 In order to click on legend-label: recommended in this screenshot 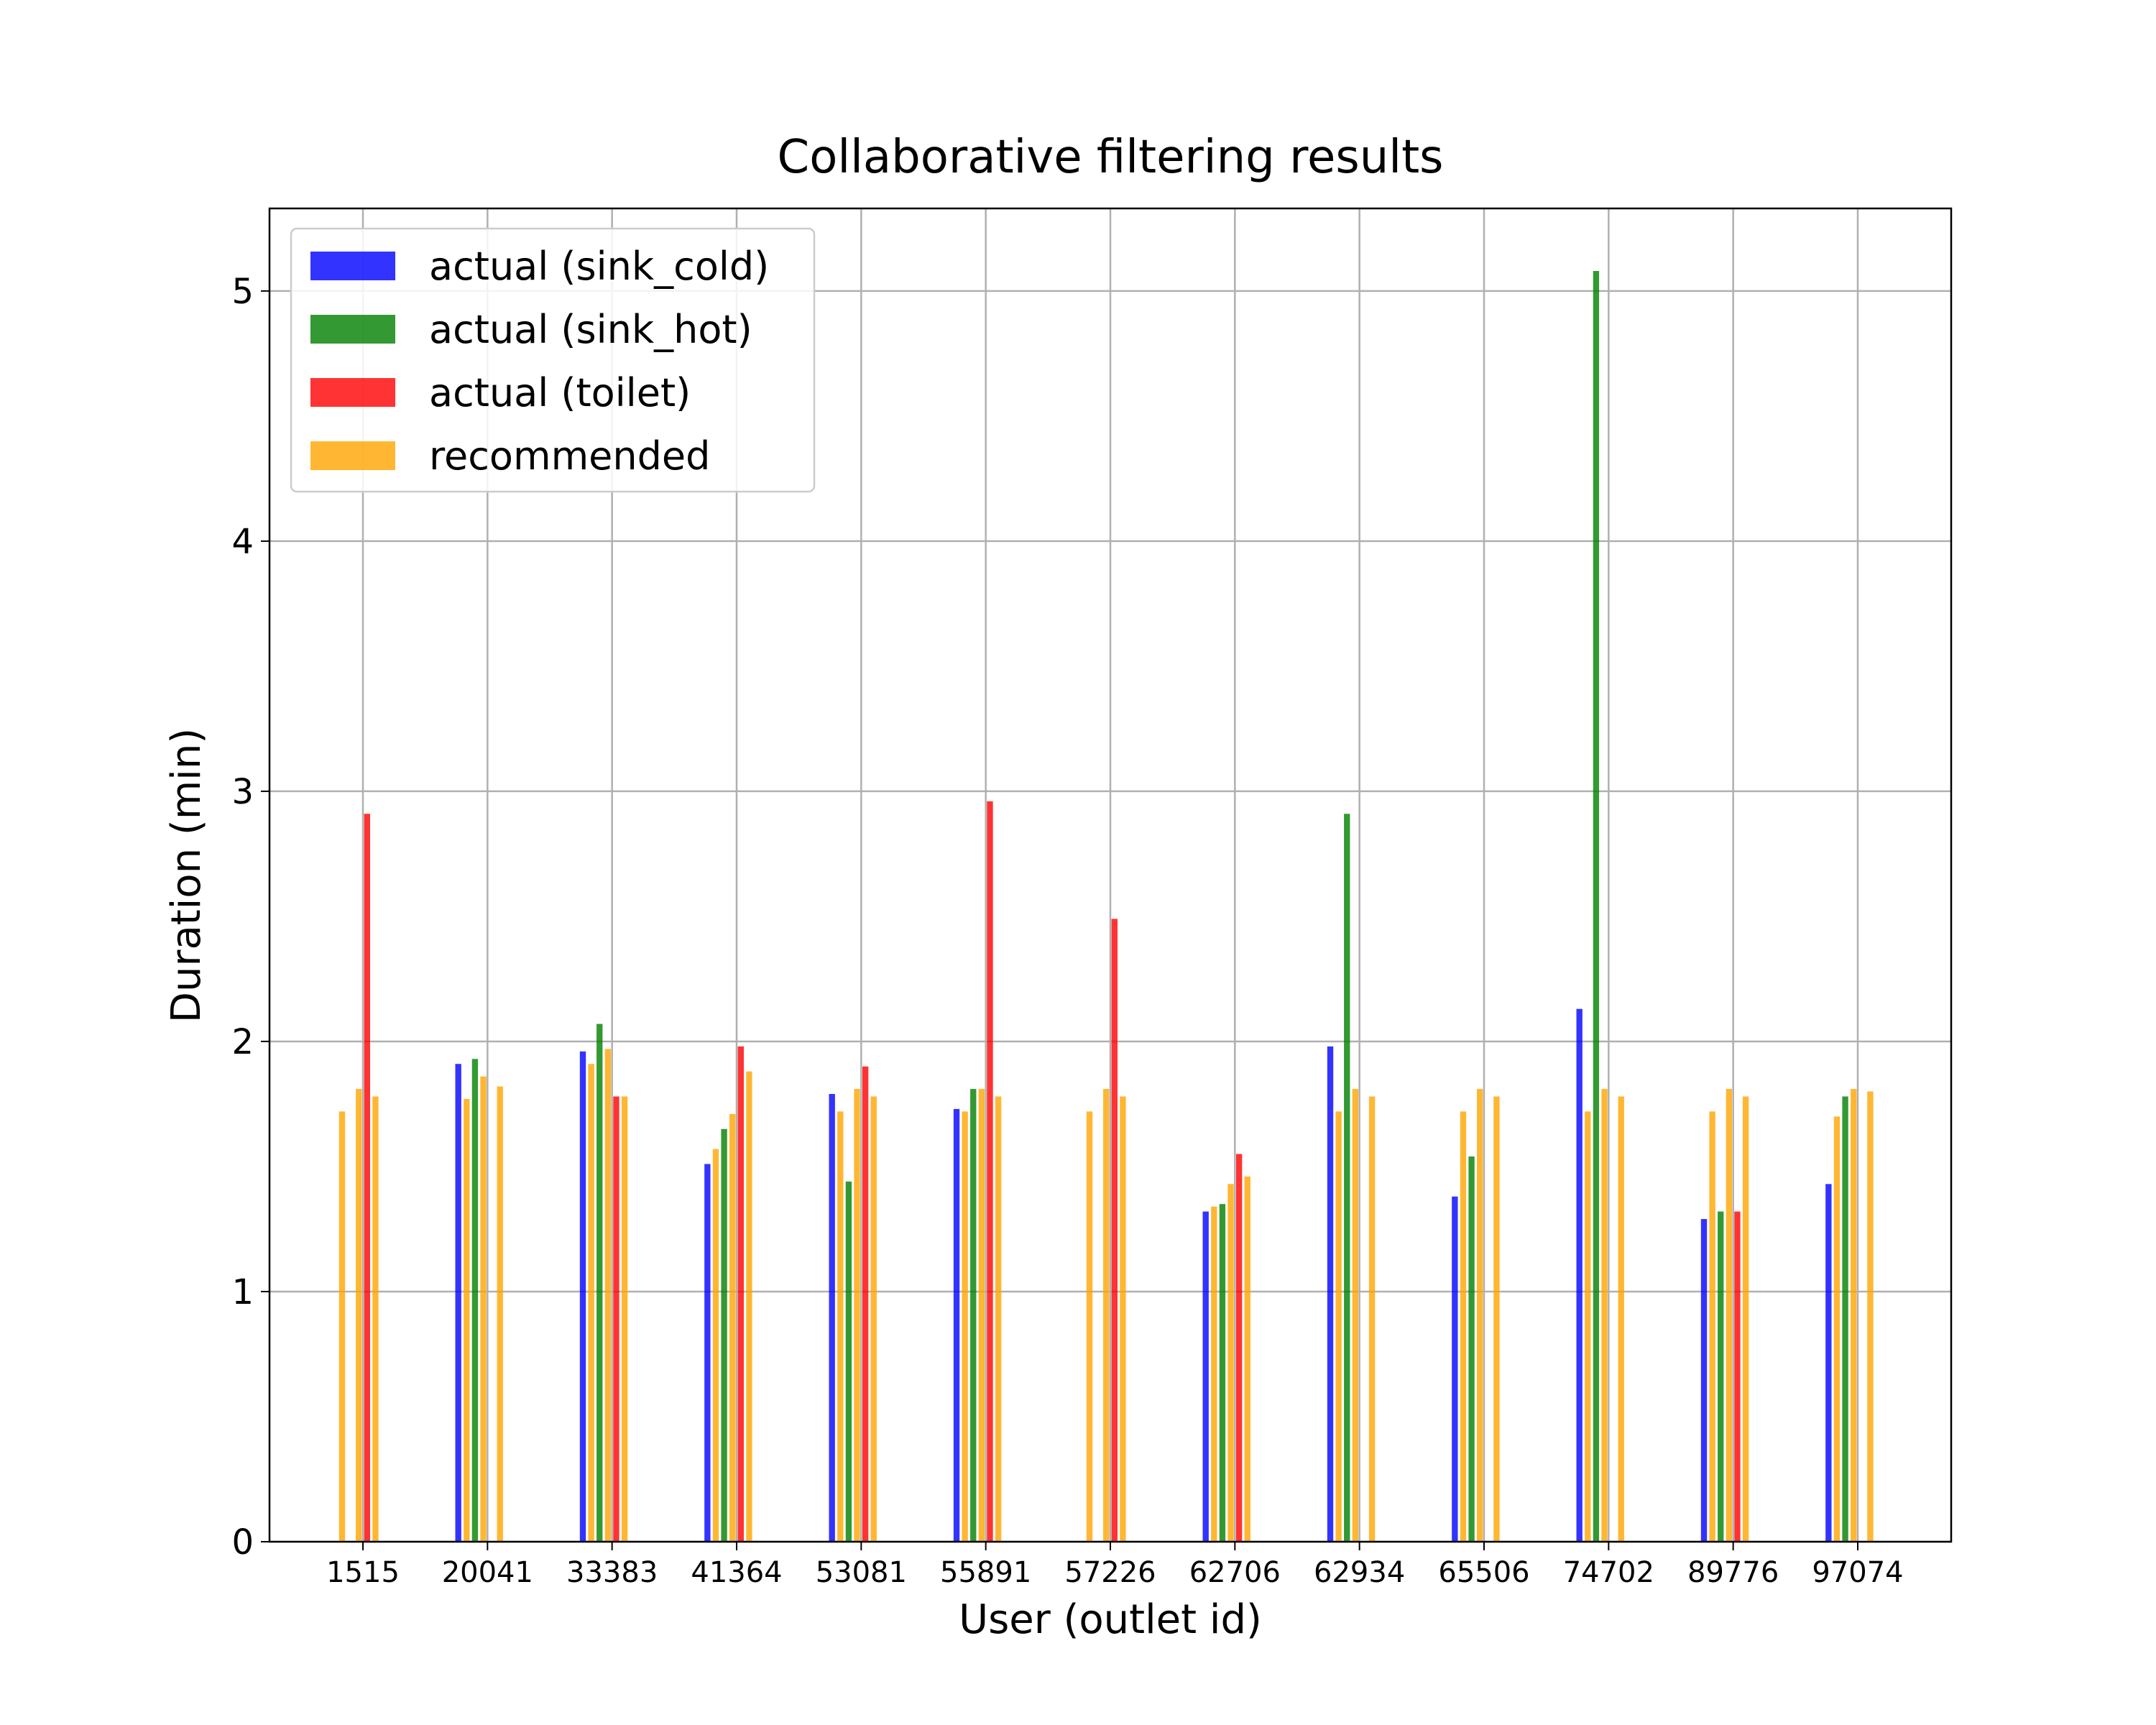, I will do `click(570, 456)`.